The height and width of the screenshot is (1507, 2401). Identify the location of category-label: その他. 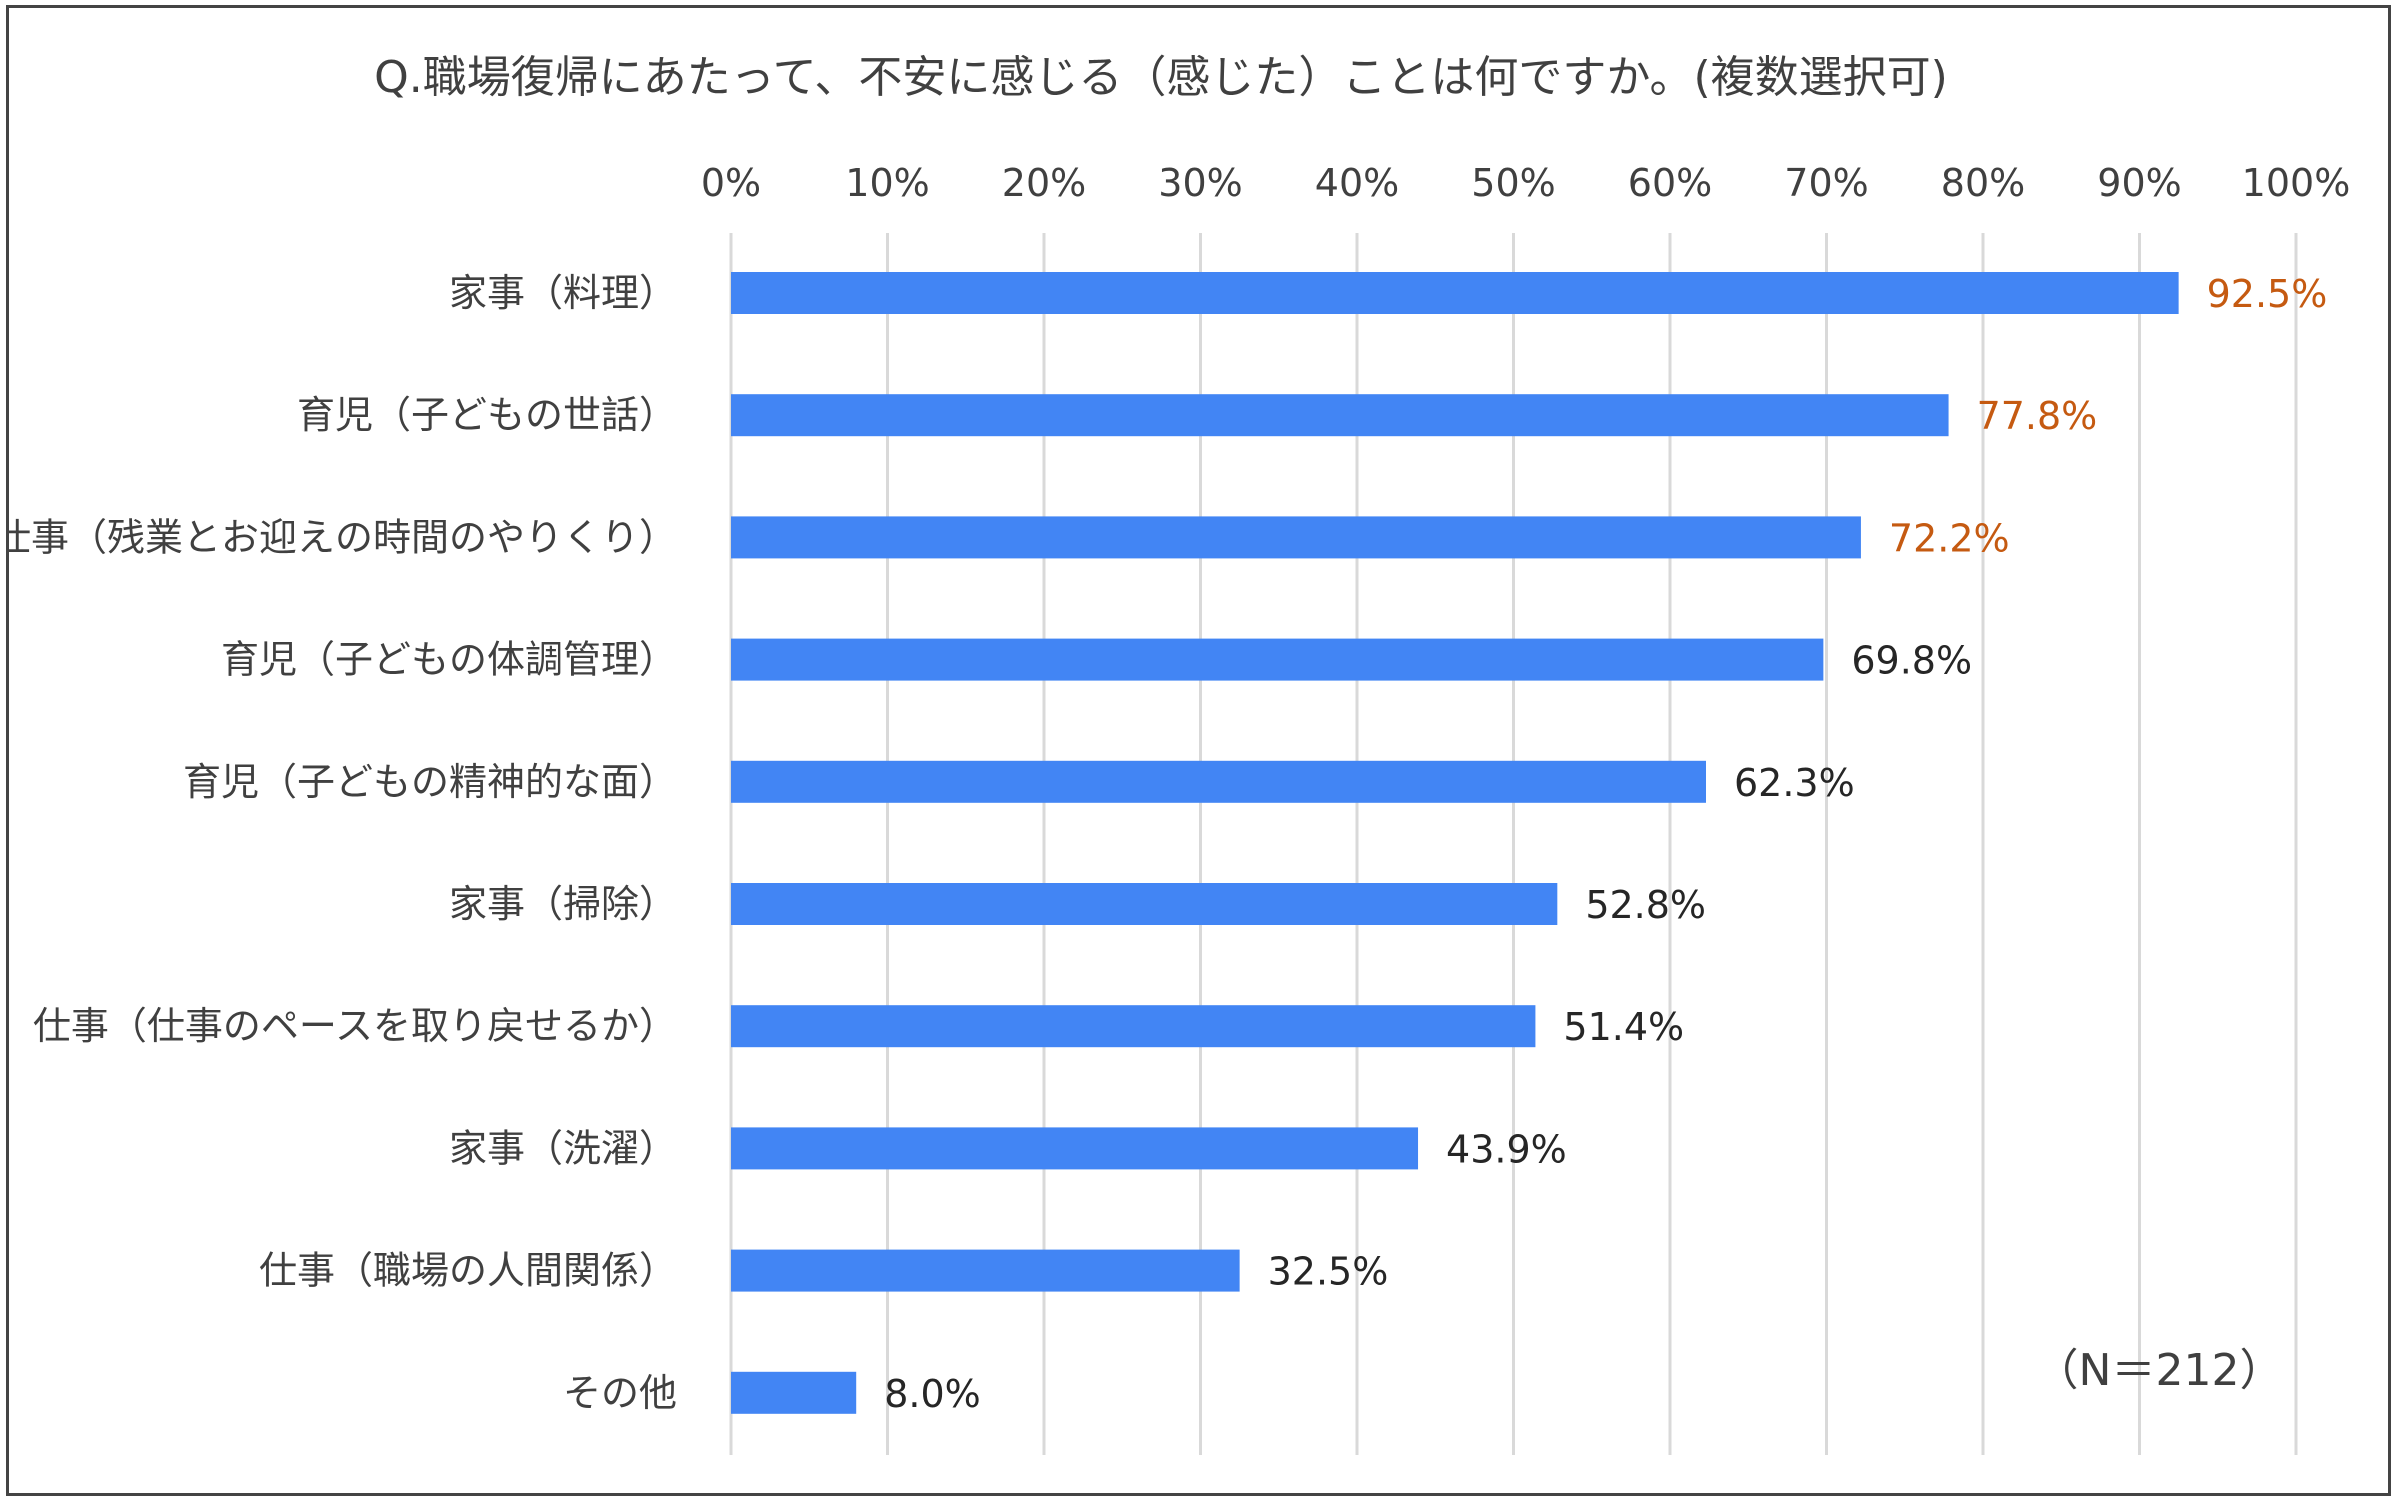
(620, 1393).